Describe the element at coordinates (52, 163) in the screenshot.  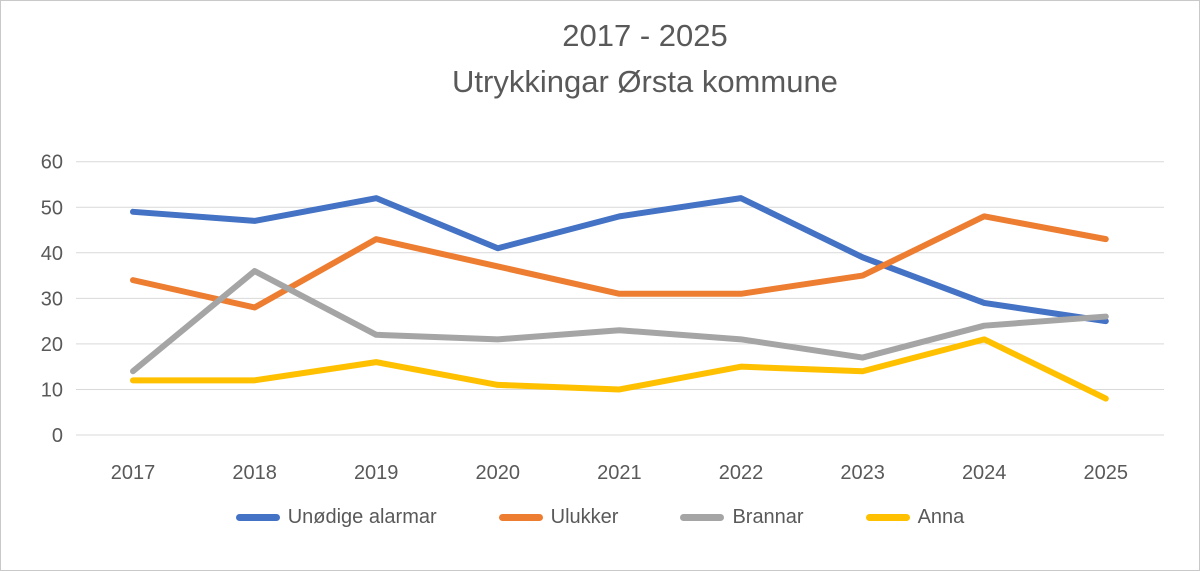
I see `y-tick-label-60: 60` at that location.